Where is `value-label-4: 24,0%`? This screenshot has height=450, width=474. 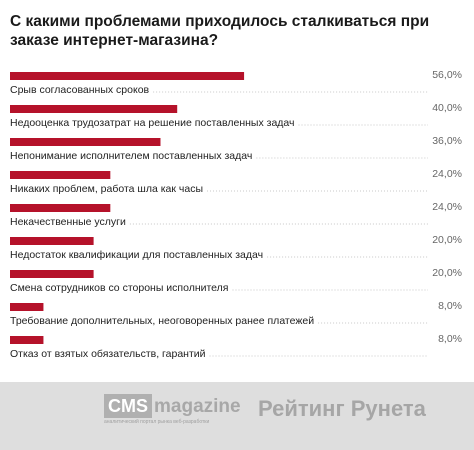
value-label-4: 24,0% is located at coordinates (447, 174).